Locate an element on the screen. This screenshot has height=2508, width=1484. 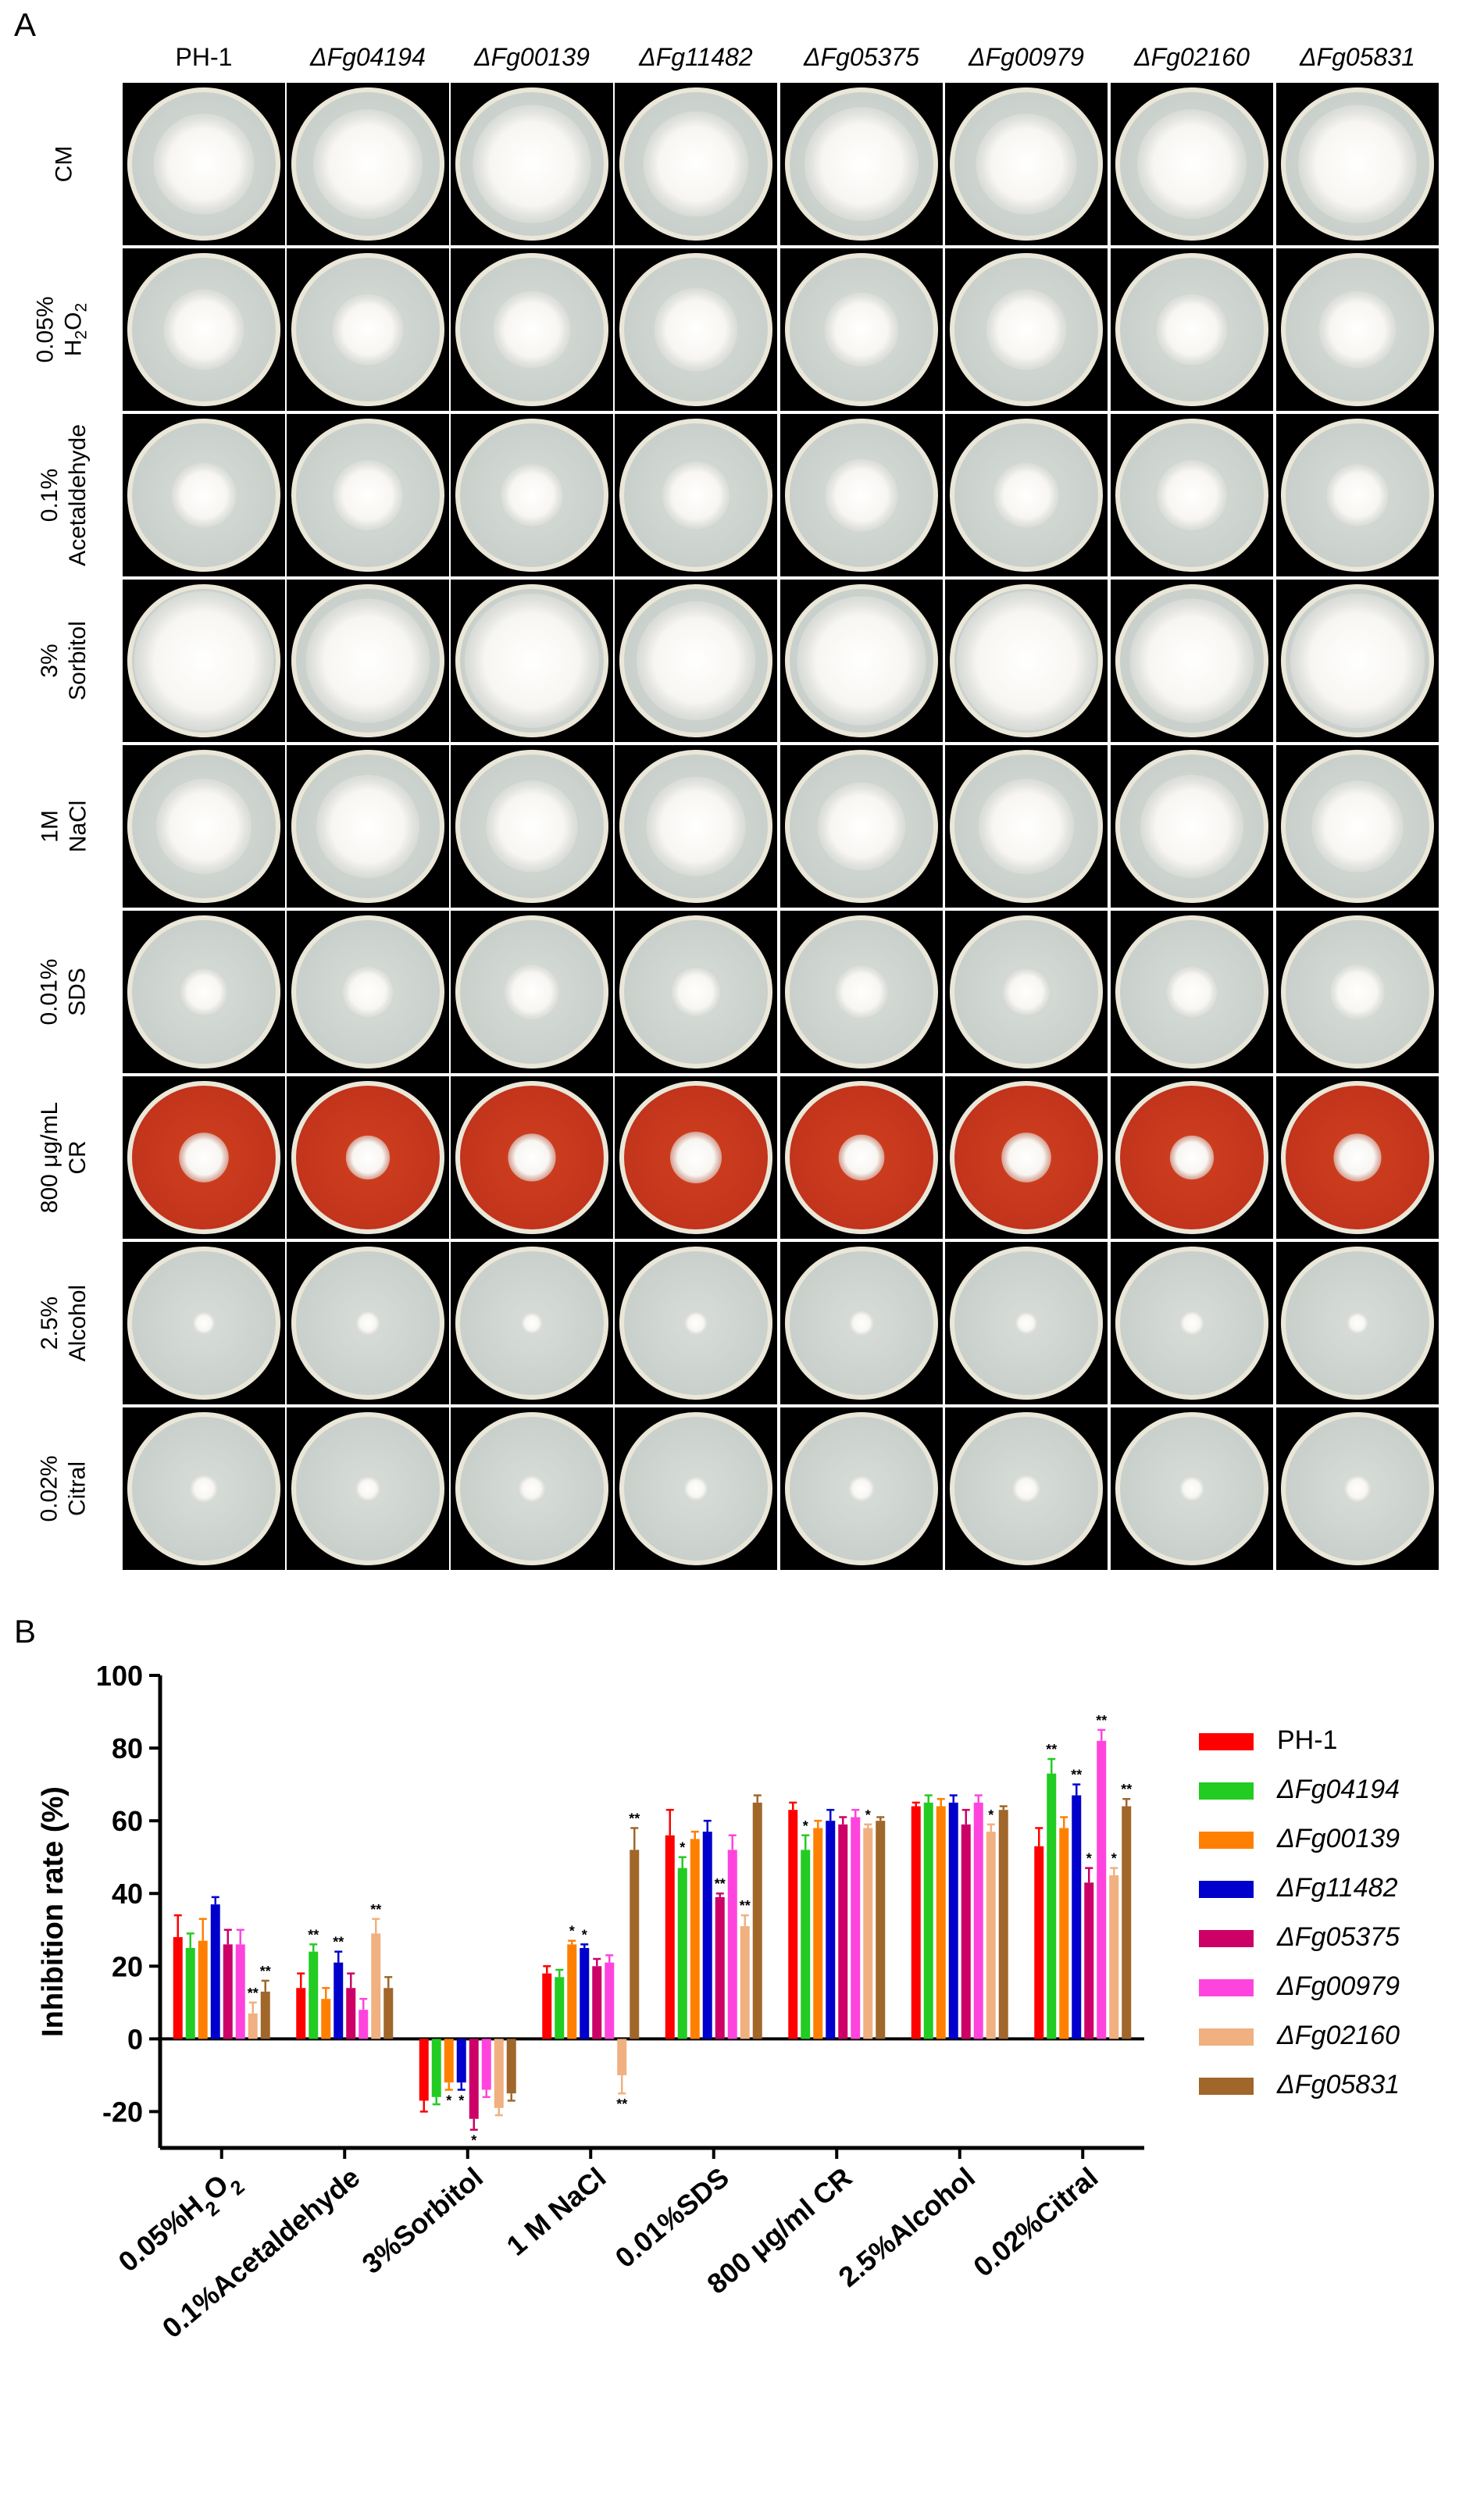
legend-label: ΔFg05375 is located at coordinates (1338, 1937).